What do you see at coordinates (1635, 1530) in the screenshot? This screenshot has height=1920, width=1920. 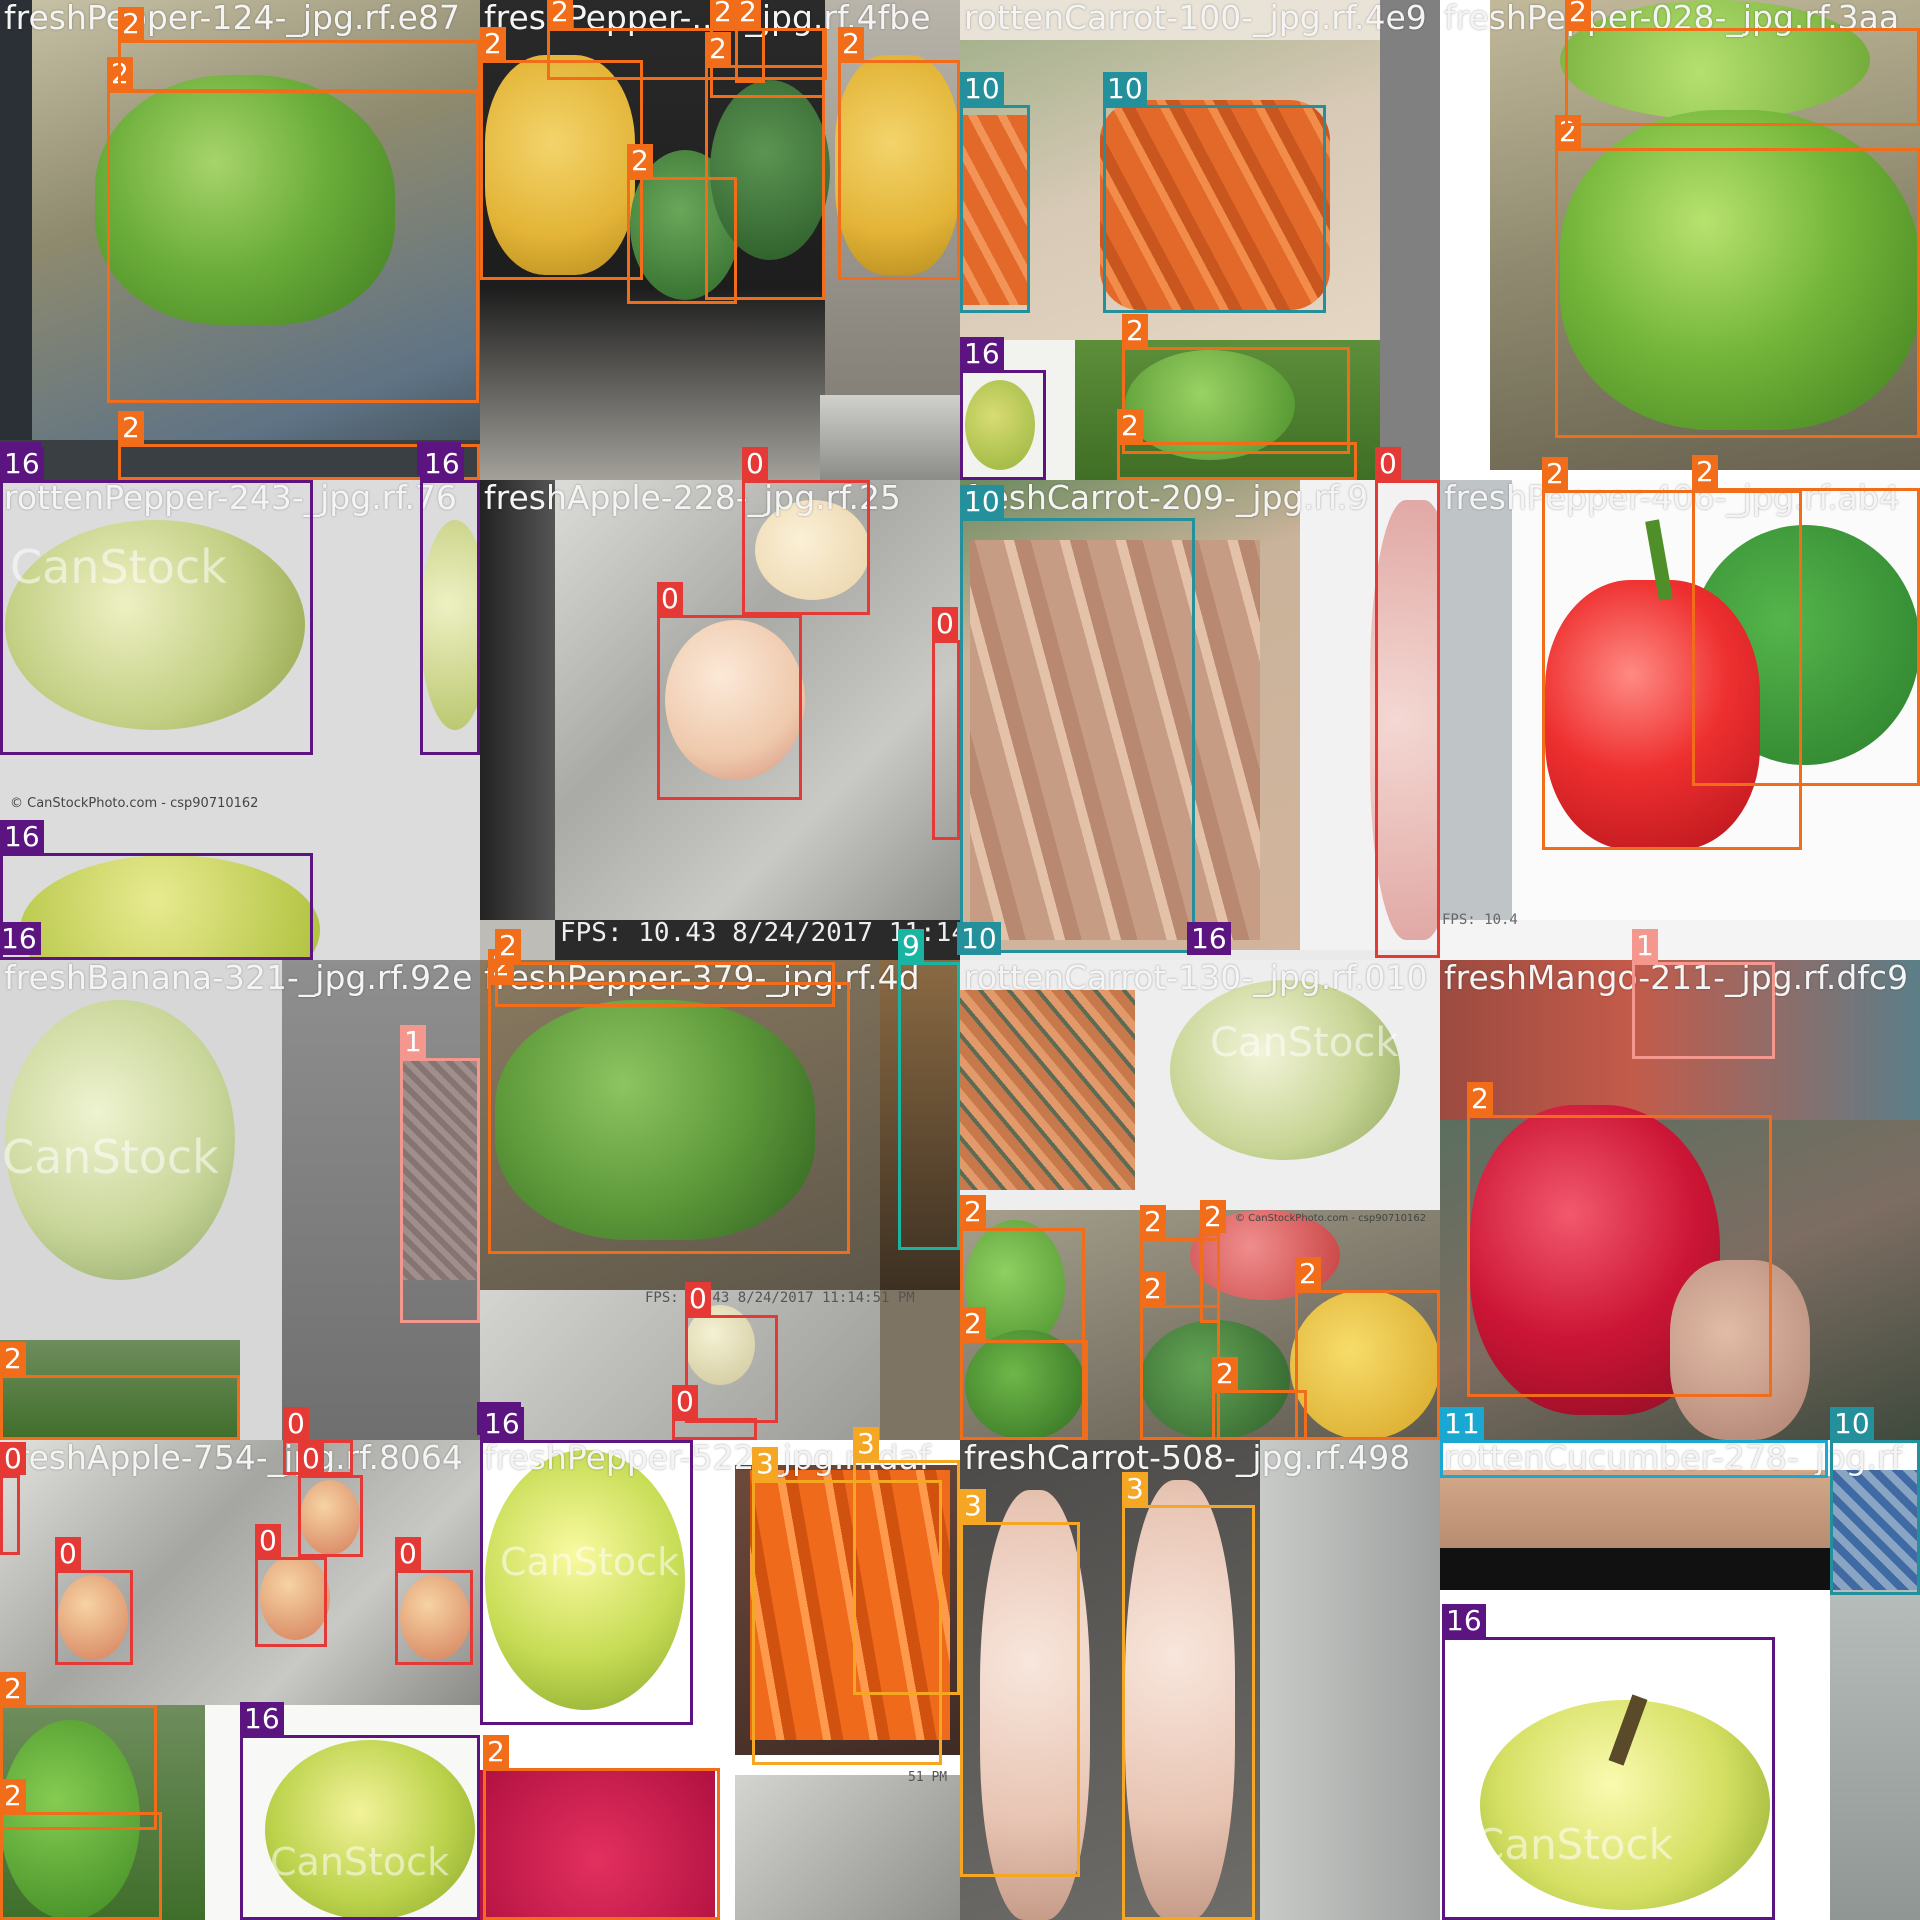 I see `wood-photo` at bounding box center [1635, 1530].